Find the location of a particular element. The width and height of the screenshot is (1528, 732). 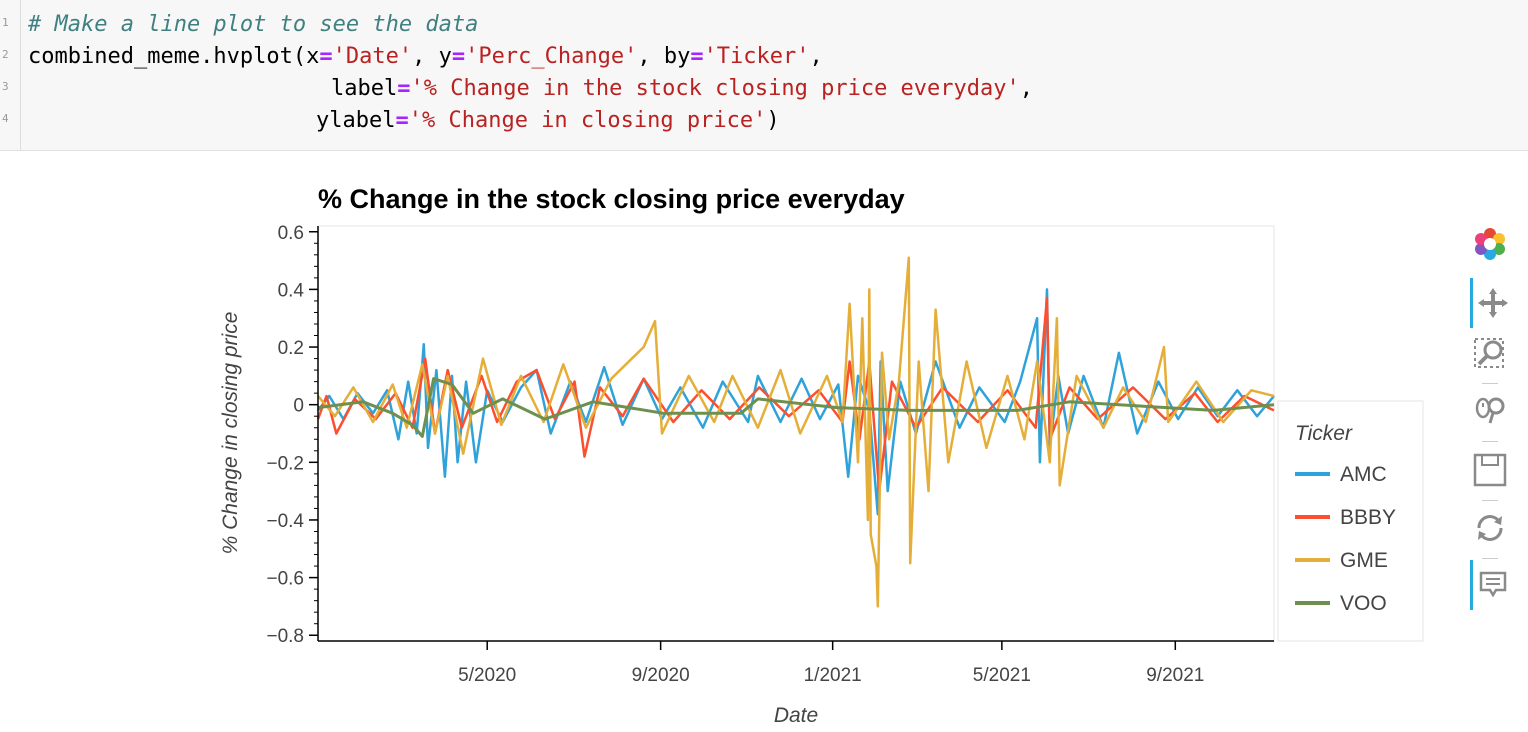

code-line-4: ylabel='% Change in closing price') is located at coordinates (548, 121).